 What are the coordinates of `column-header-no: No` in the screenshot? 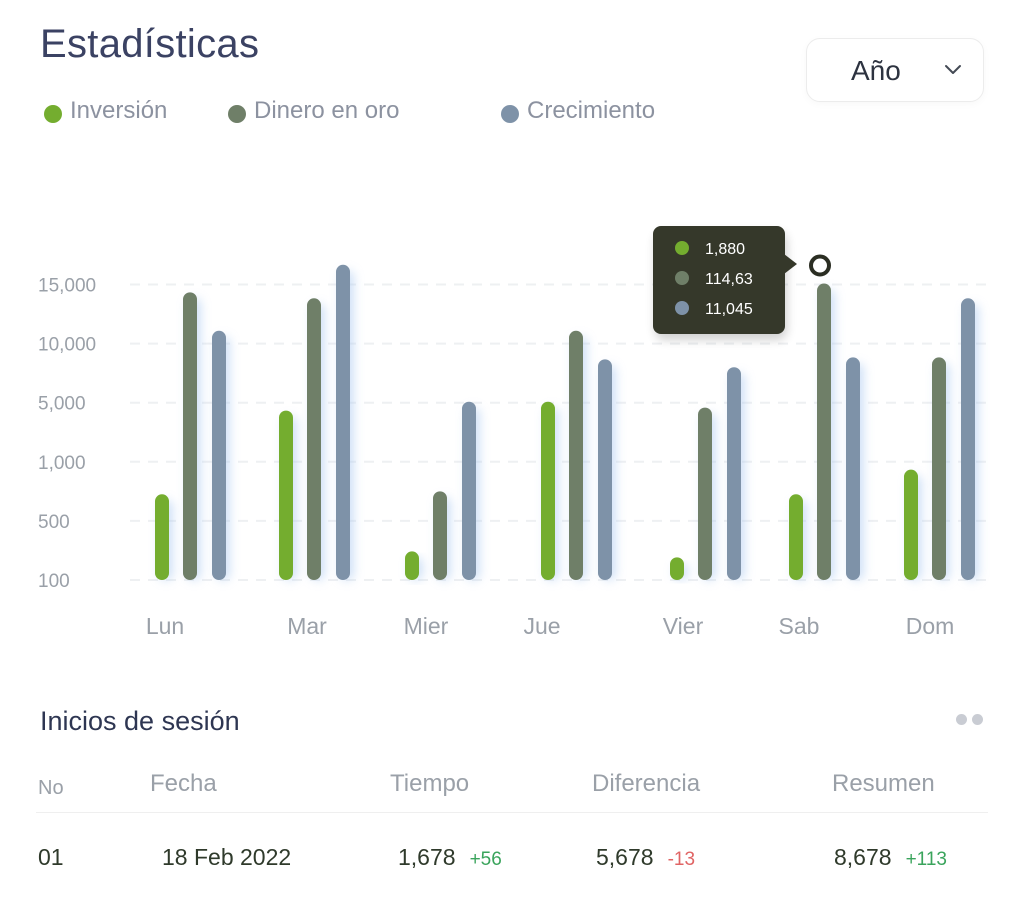 It's located at (51, 788).